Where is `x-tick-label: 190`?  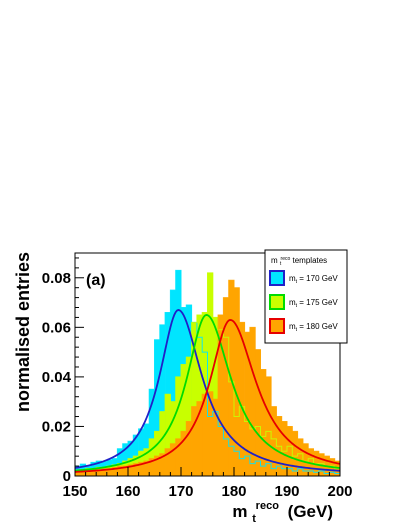
x-tick-label: 190 is located at coordinates (286, 491).